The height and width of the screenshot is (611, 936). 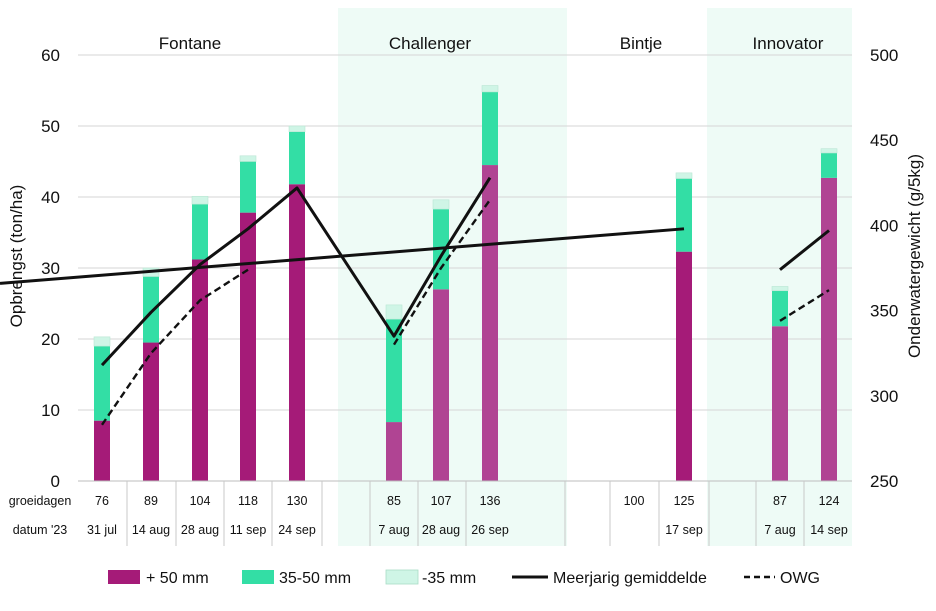 What do you see at coordinates (829, 530) in the screenshot?
I see `datum-11: 14 sep` at bounding box center [829, 530].